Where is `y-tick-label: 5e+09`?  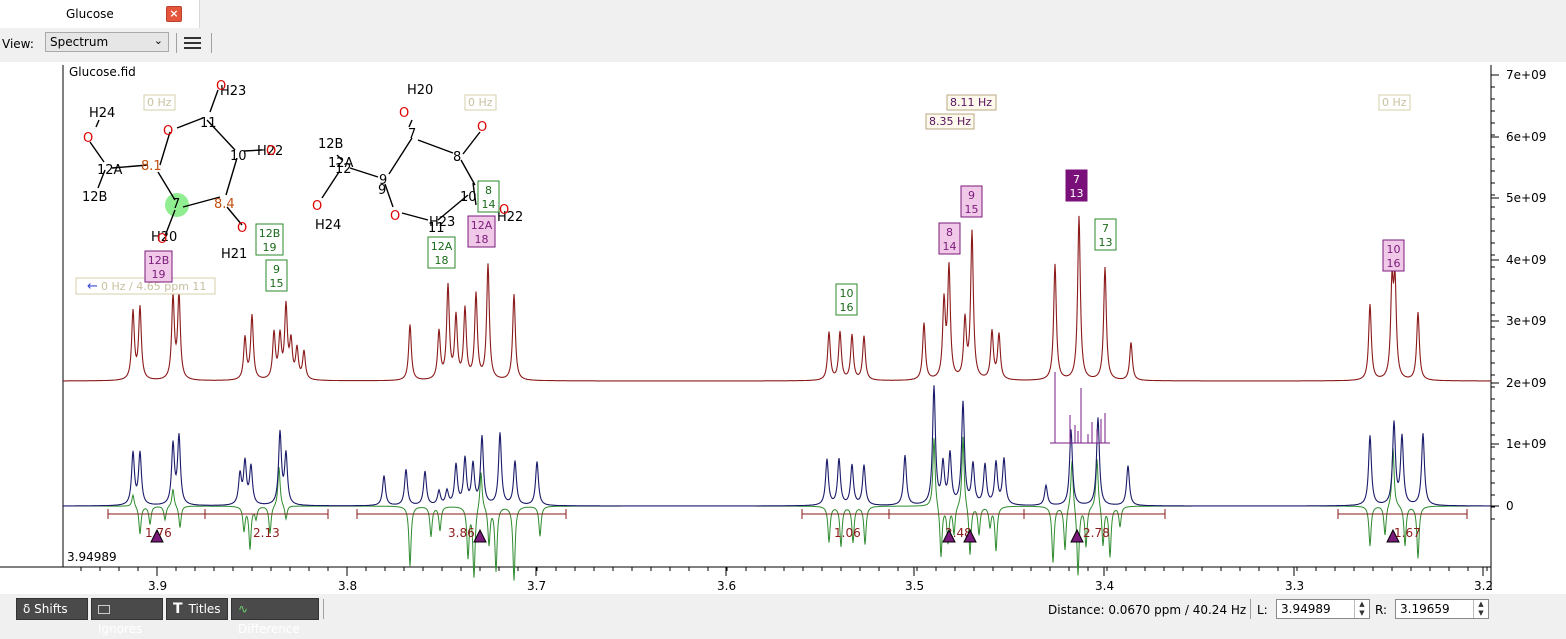
y-tick-label: 5e+09 is located at coordinates (1526, 198).